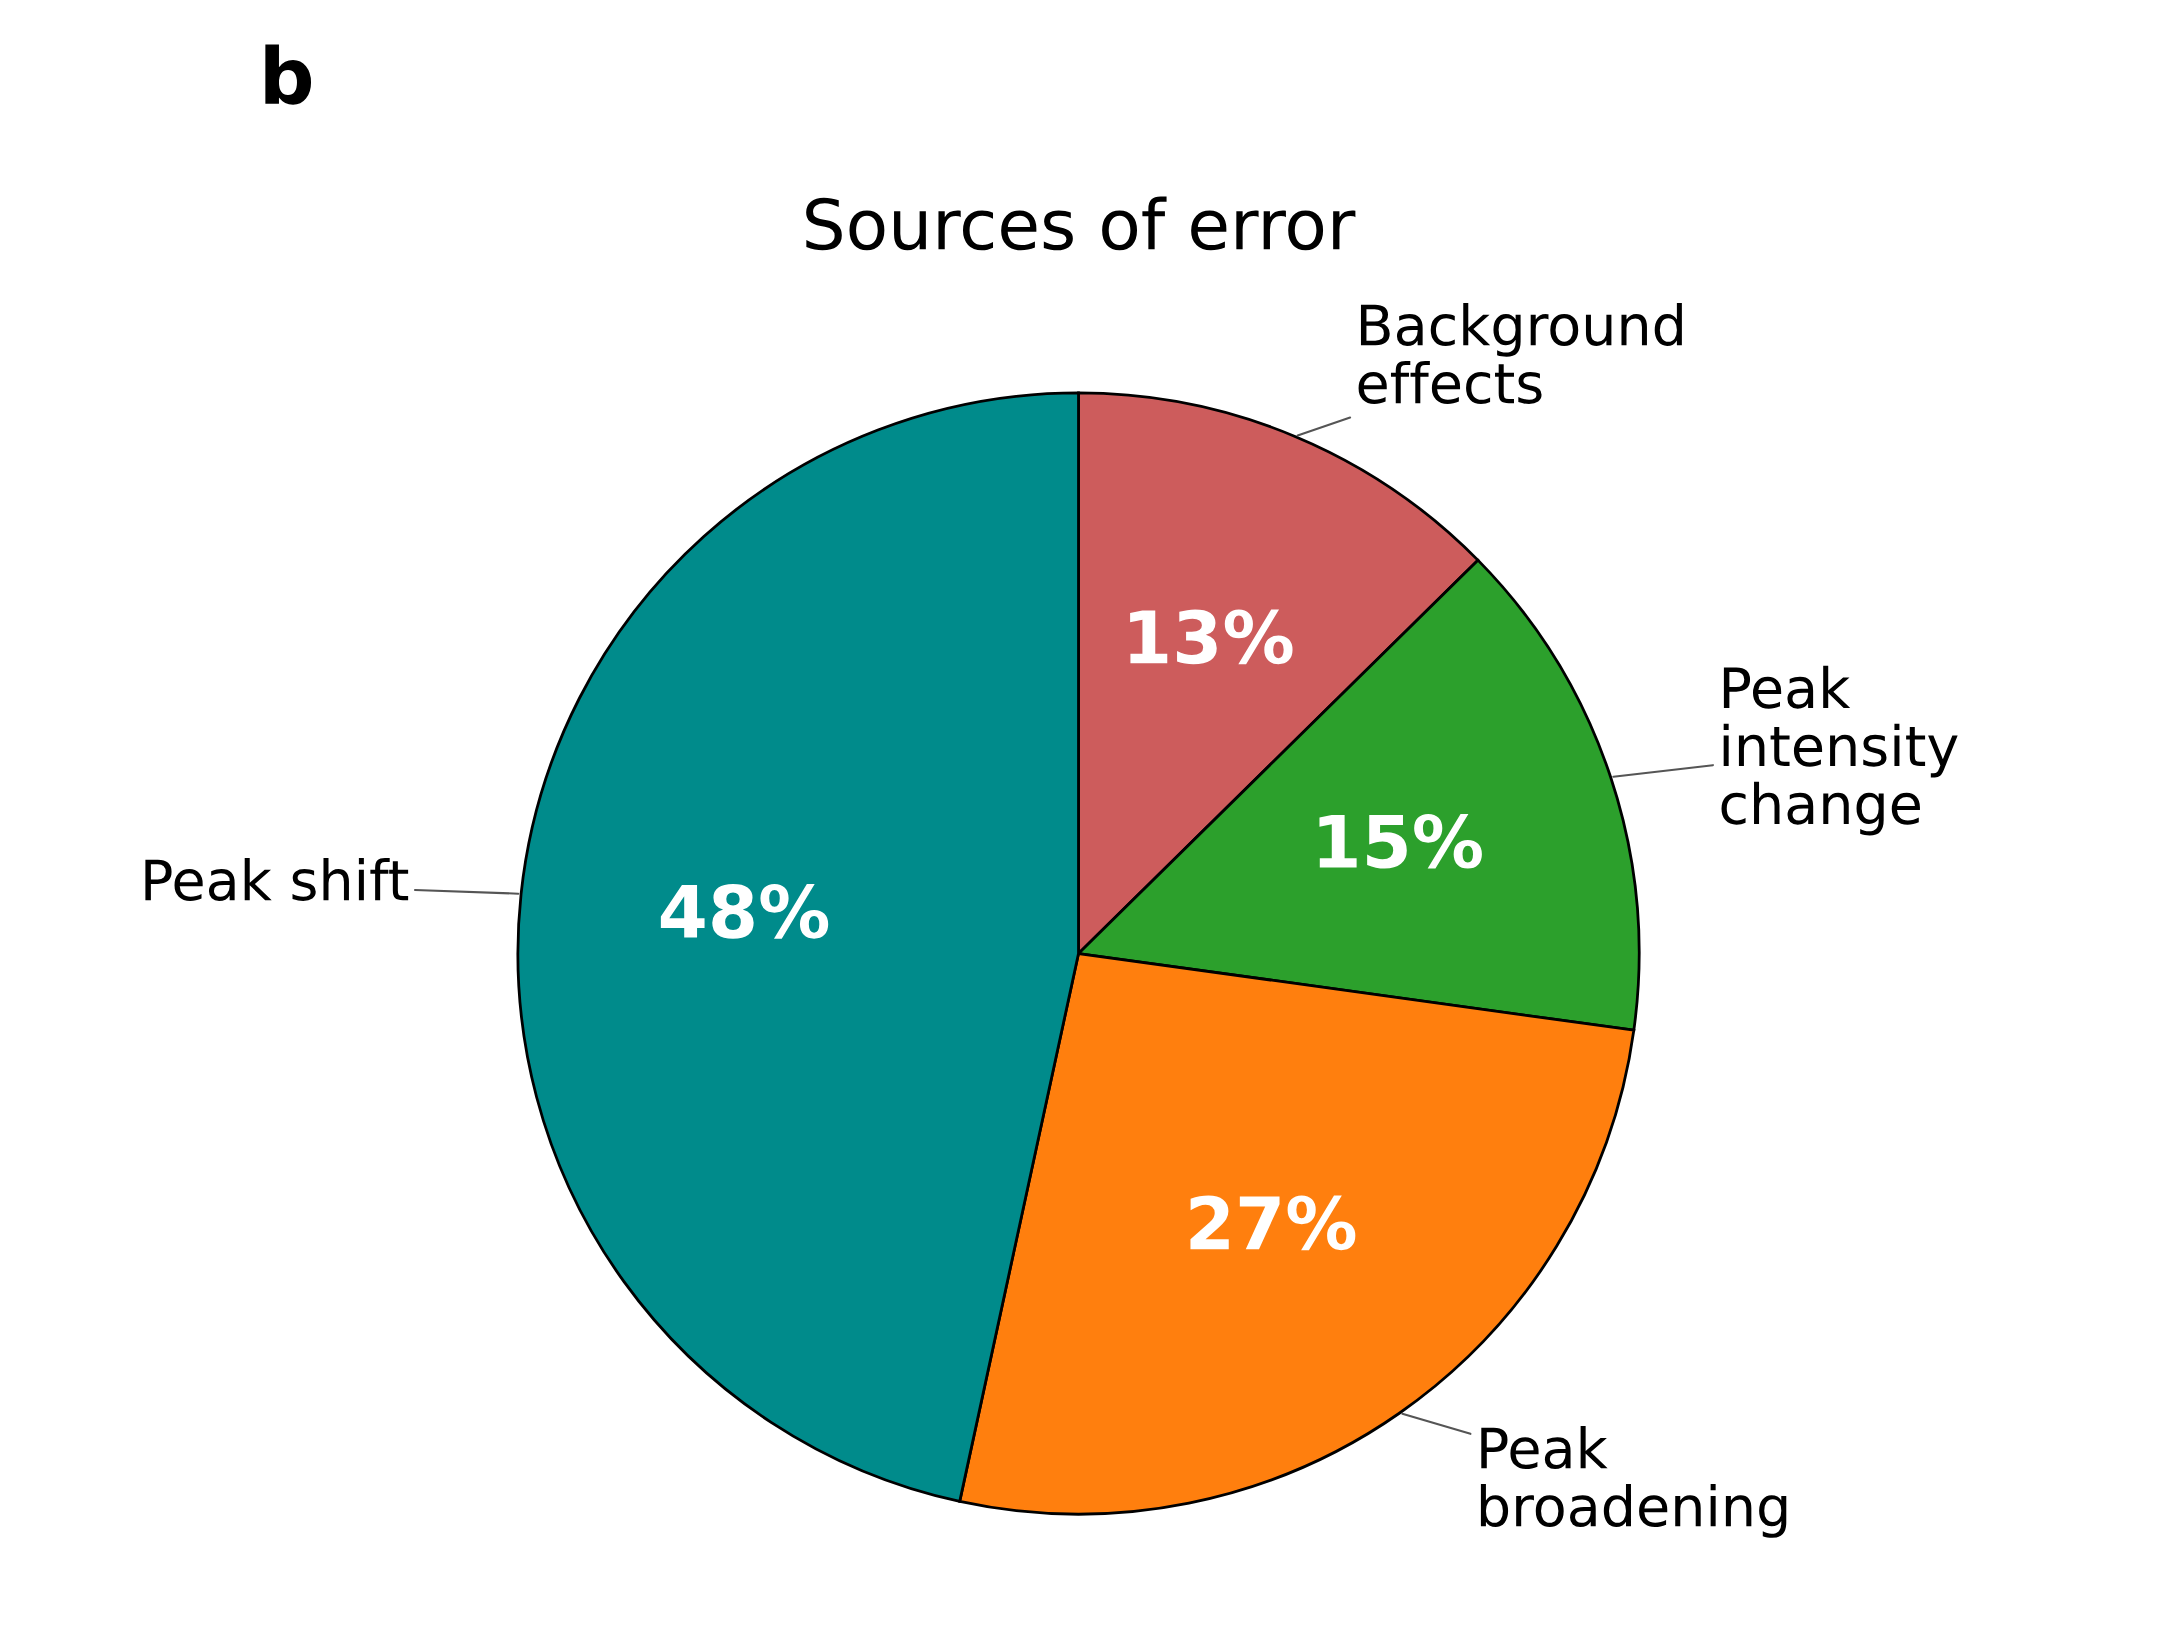 Image resolution: width=2157 pixels, height=1644 pixels. Describe the element at coordinates (1211, 637) in the screenshot. I see `data-label: 13%` at that location.